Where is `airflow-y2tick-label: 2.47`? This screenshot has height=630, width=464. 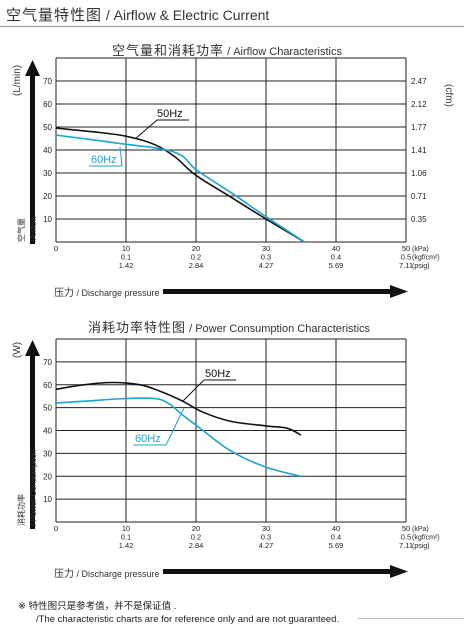 airflow-y2tick-label: 2.47 is located at coordinates (419, 81).